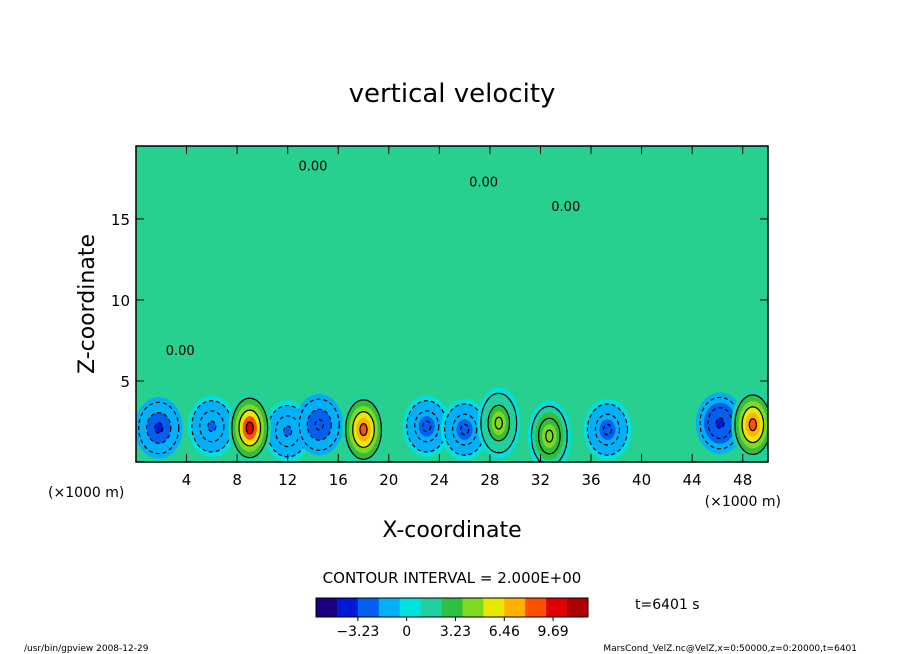  What do you see at coordinates (357, 632) in the screenshot?
I see `colorbar-tick-label: −3.23` at bounding box center [357, 632].